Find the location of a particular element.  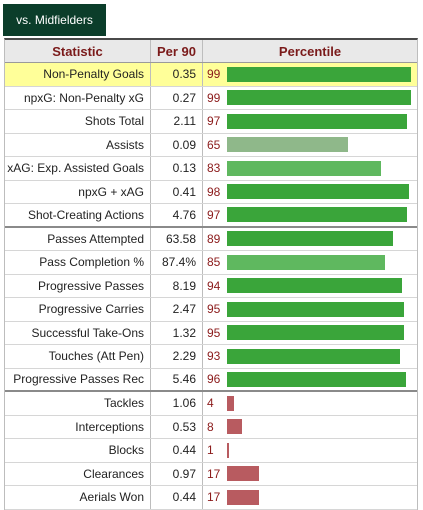

stat-name: Shots Total is located at coordinates (78, 121).